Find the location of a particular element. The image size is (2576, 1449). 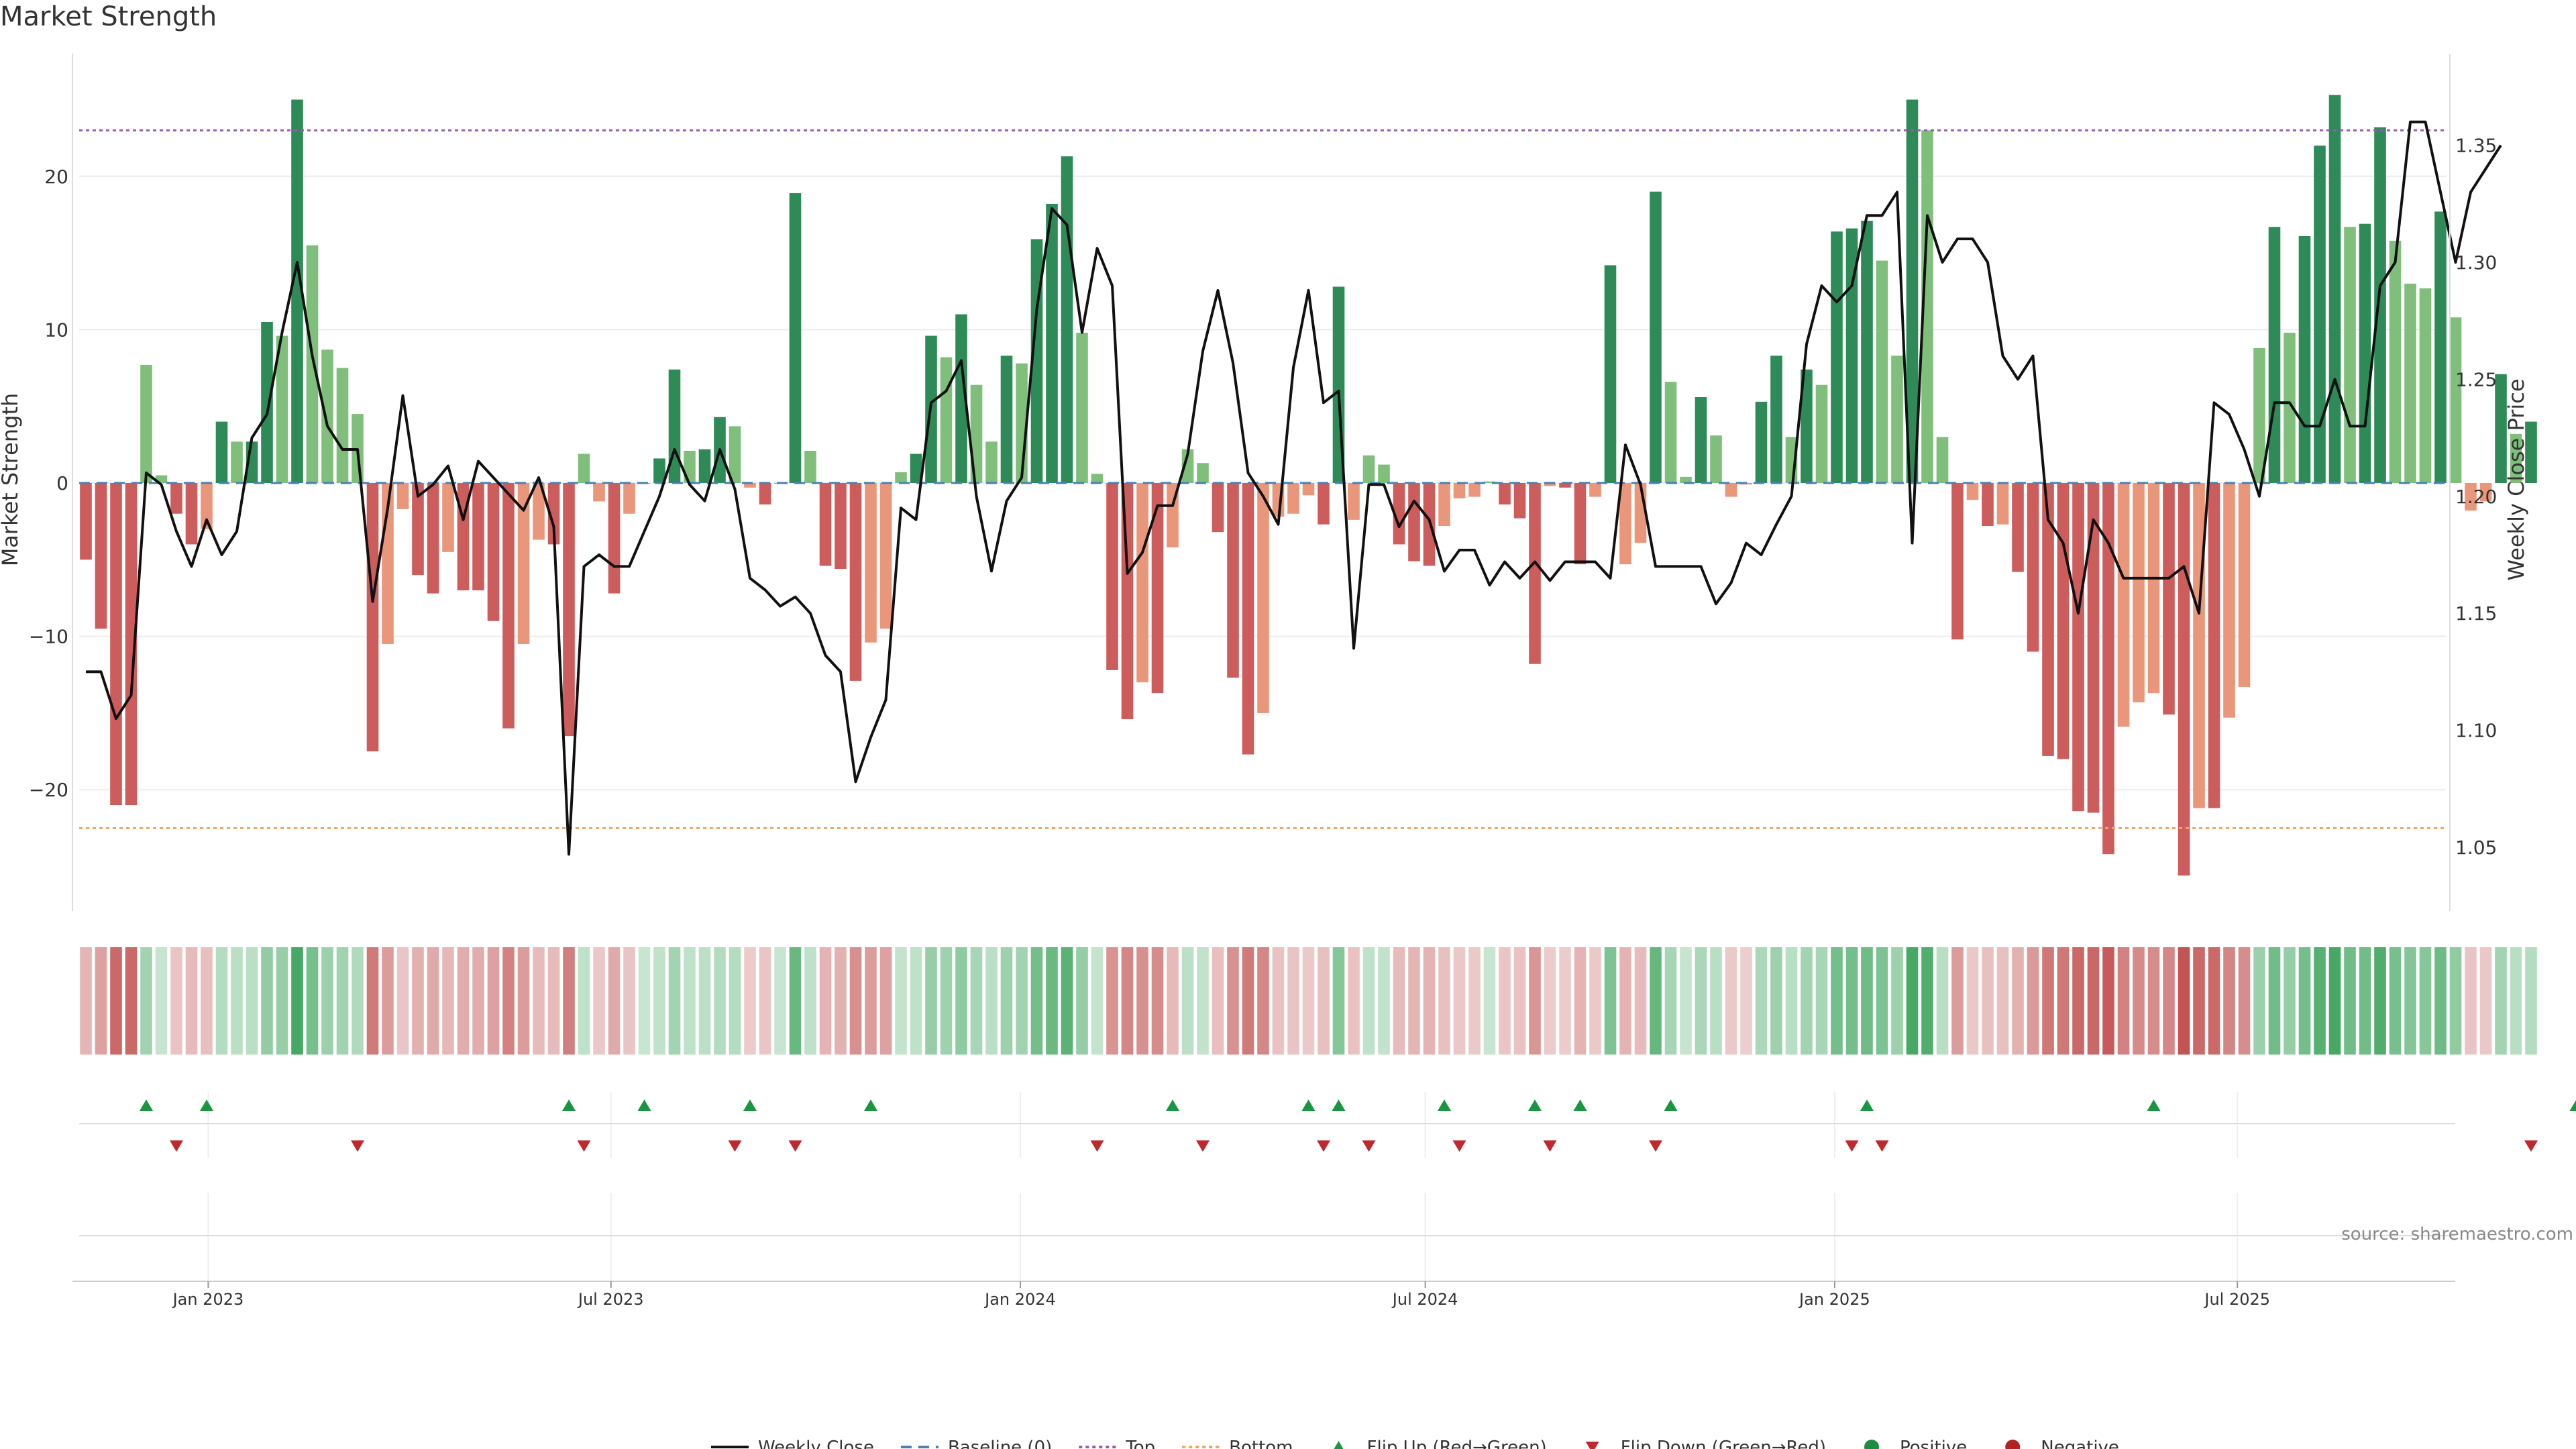

legend-positive-swatch is located at coordinates (1872, 1444).